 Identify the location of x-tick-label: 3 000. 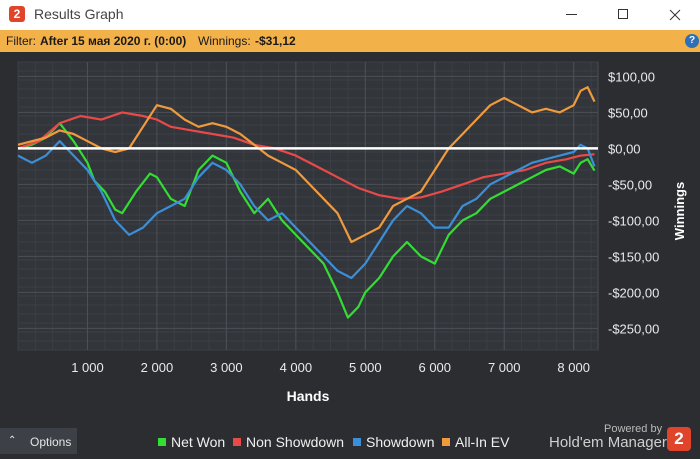
(226, 367).